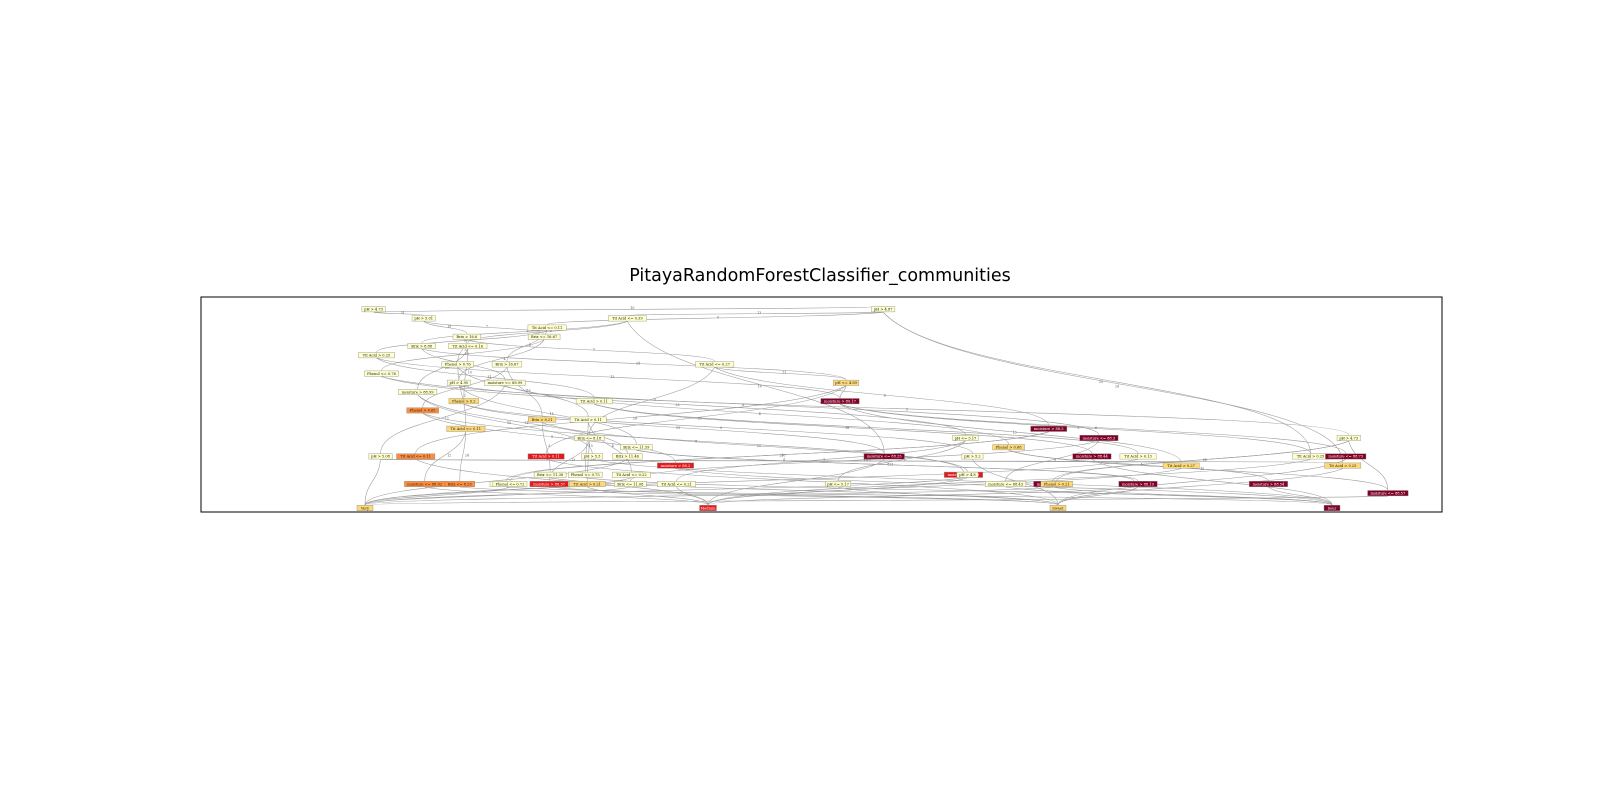  I want to click on split-node: pH > 5.3, so click(592, 456).